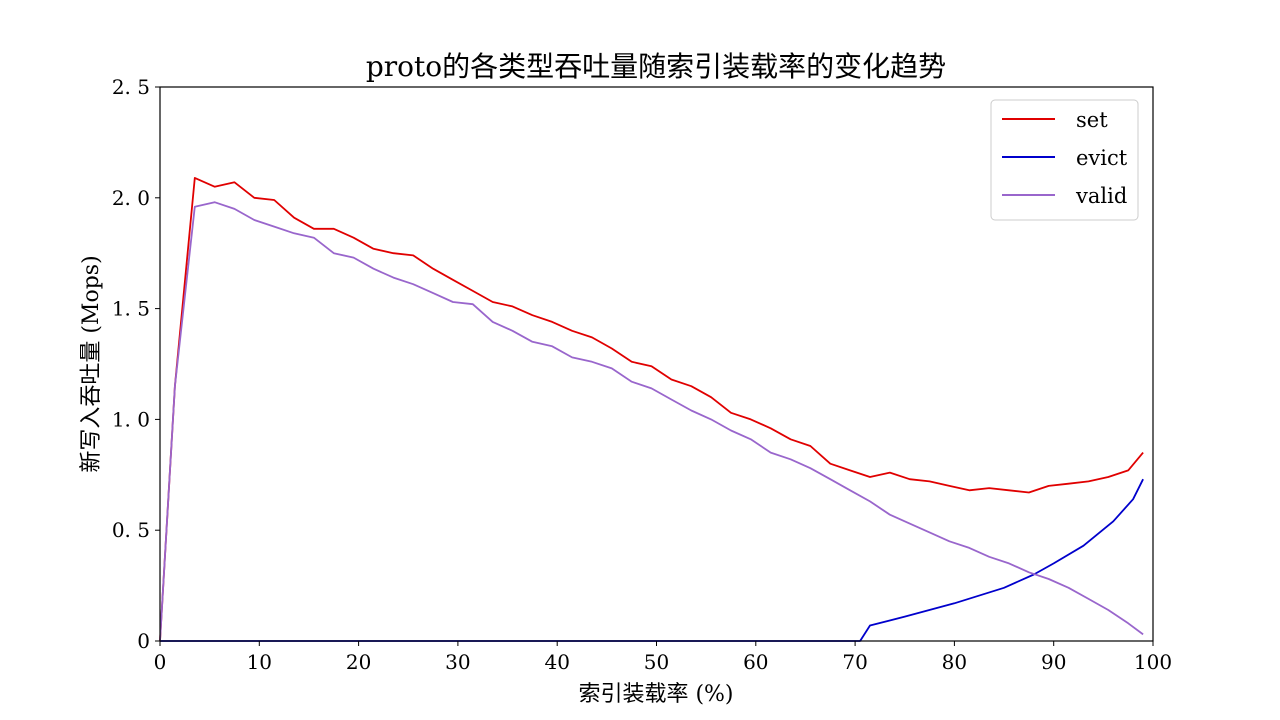 Image resolution: width=1280 pixels, height=720 pixels. Describe the element at coordinates (91, 363) in the screenshot. I see `y-axis-label: 新写入吞吐量 (Mops)` at that location.